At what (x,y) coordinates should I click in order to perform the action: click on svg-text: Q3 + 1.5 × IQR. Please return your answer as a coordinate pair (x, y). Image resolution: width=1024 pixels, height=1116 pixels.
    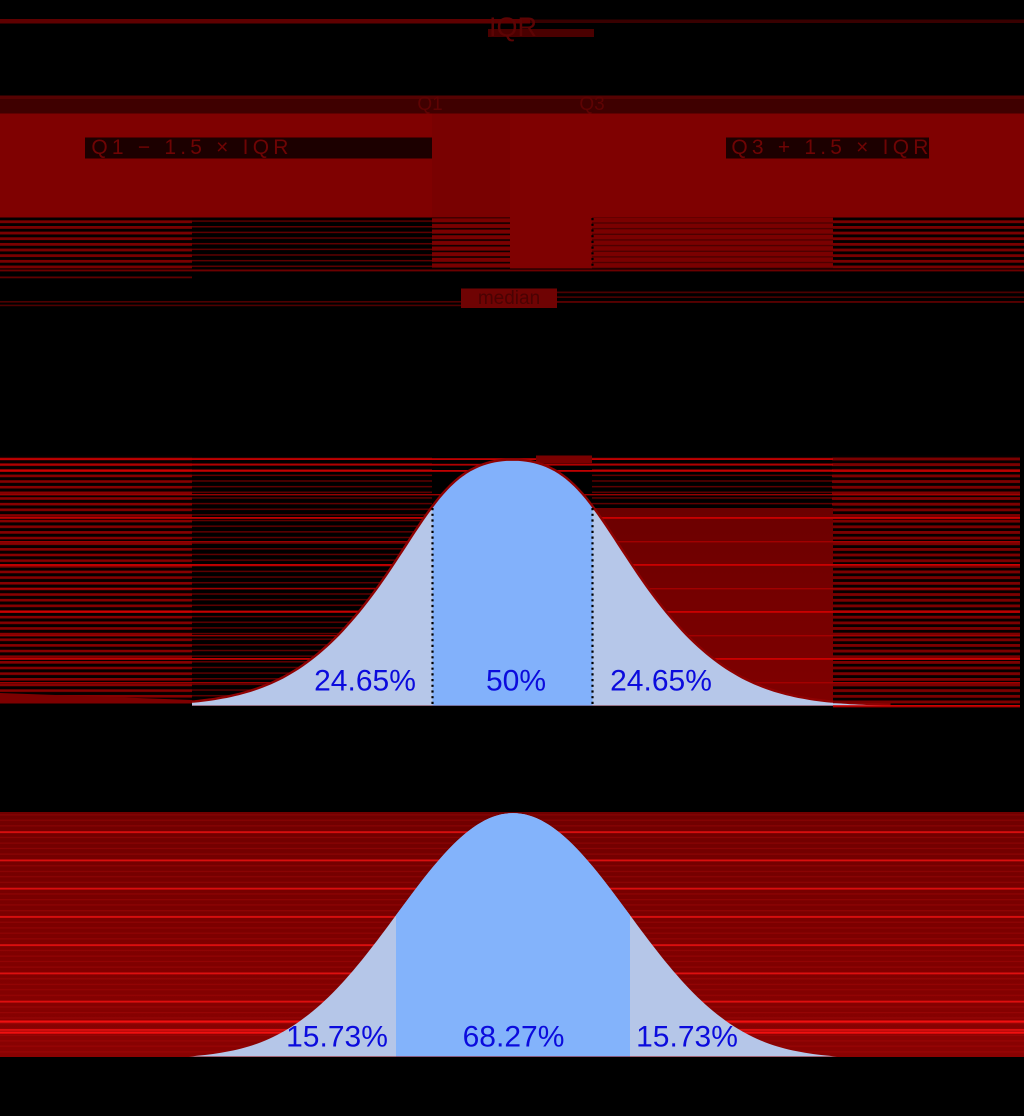
    Looking at the image, I should click on (831, 147).